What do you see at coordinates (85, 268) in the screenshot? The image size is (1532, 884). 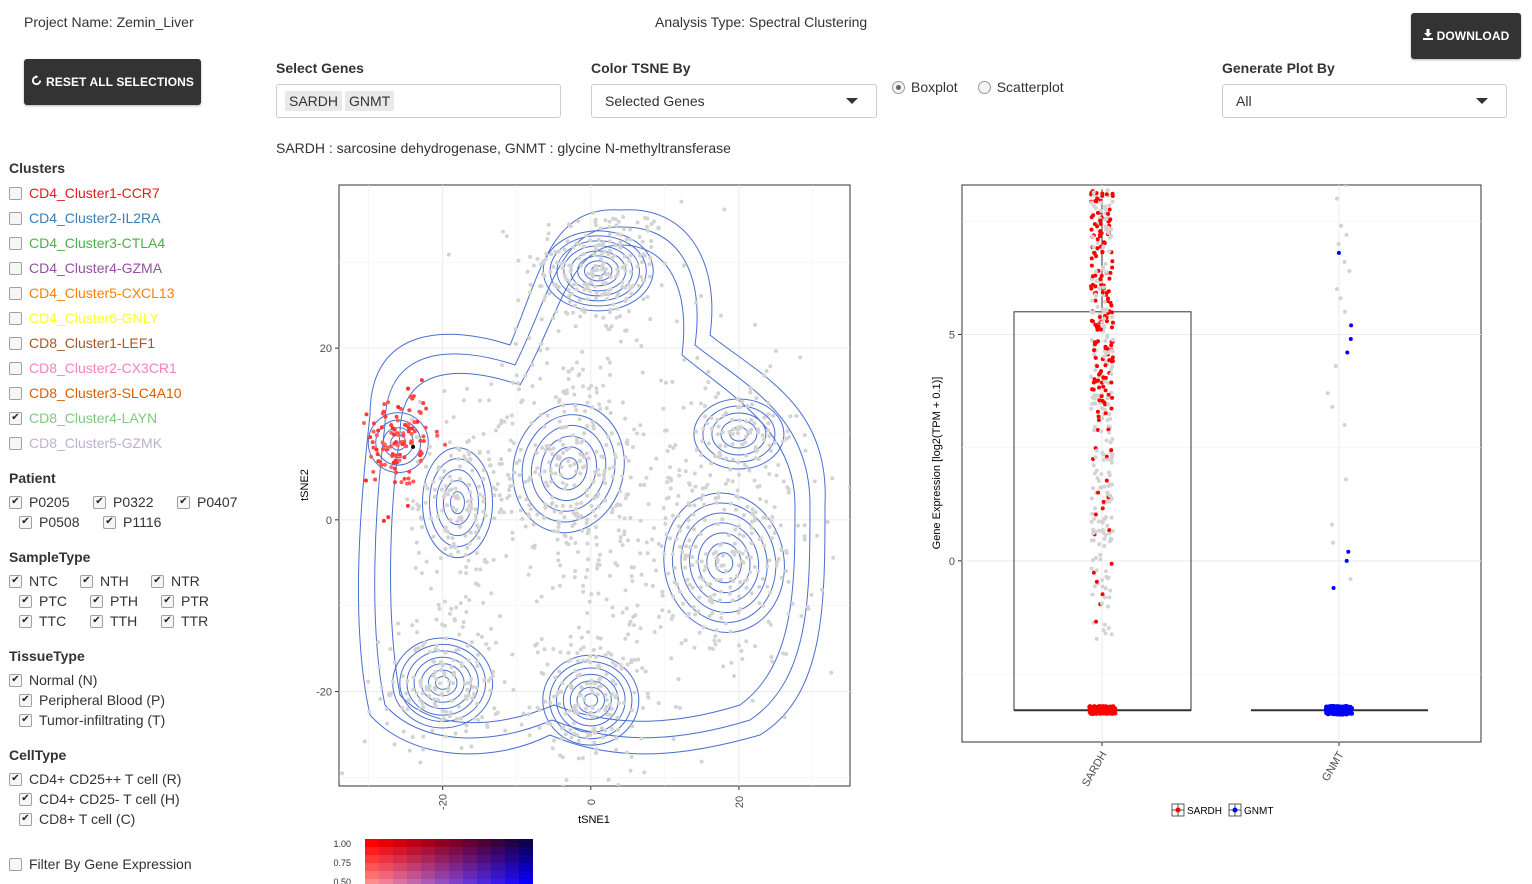 I see `cluster-cd4-cluster4-gzma: CD4_Cluster4-GZMA` at bounding box center [85, 268].